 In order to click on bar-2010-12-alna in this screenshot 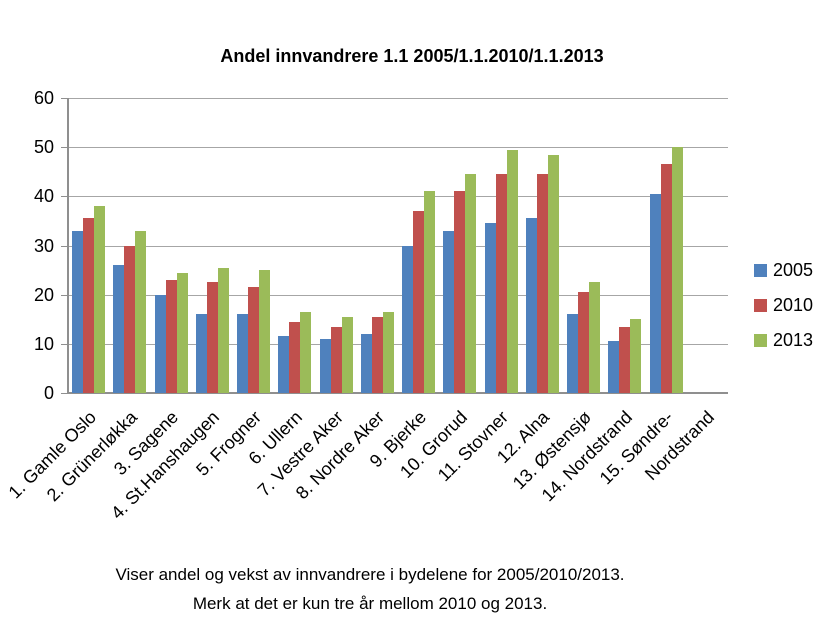, I will do `click(542, 283)`.